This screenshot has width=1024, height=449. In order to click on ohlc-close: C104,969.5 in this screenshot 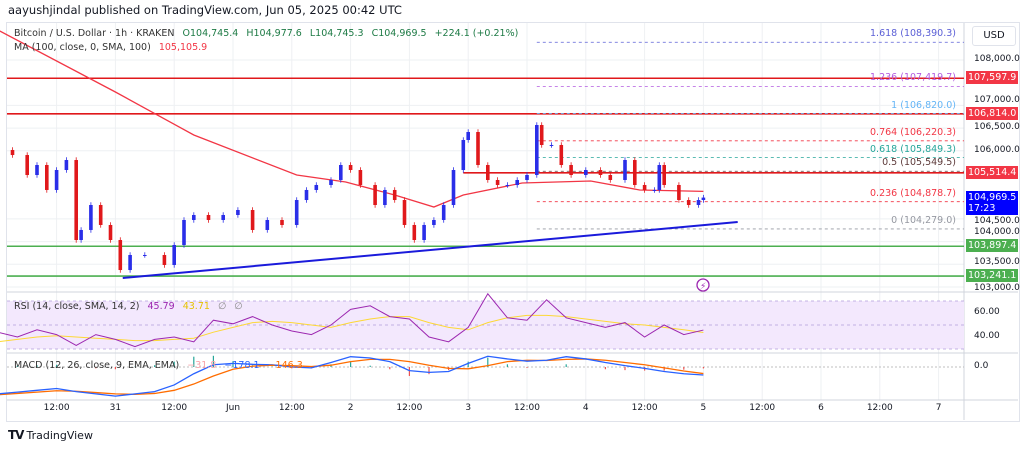, I will do `click(399, 33)`.